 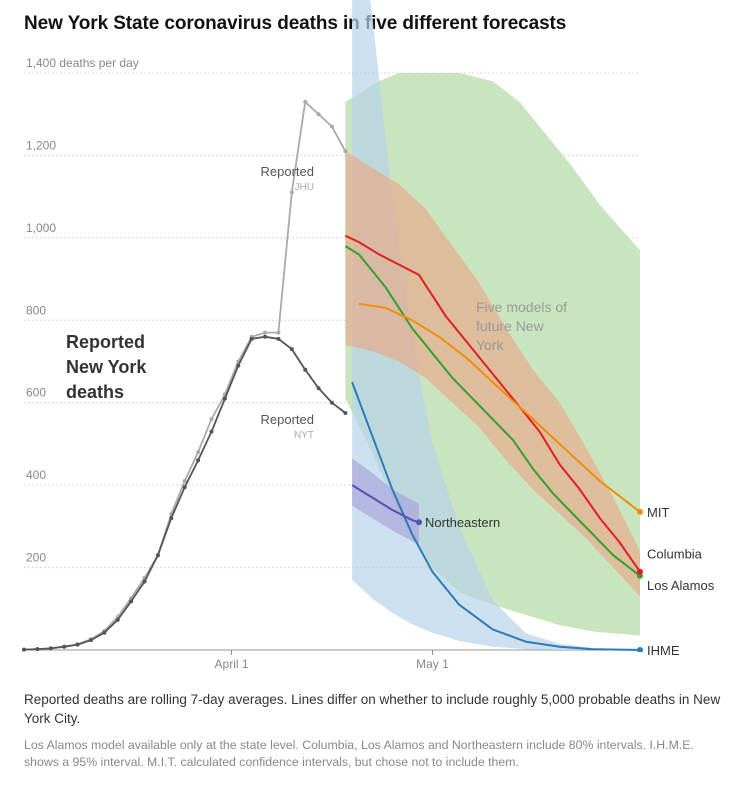 What do you see at coordinates (640, 571) in the screenshot?
I see `columbia-endpoint` at bounding box center [640, 571].